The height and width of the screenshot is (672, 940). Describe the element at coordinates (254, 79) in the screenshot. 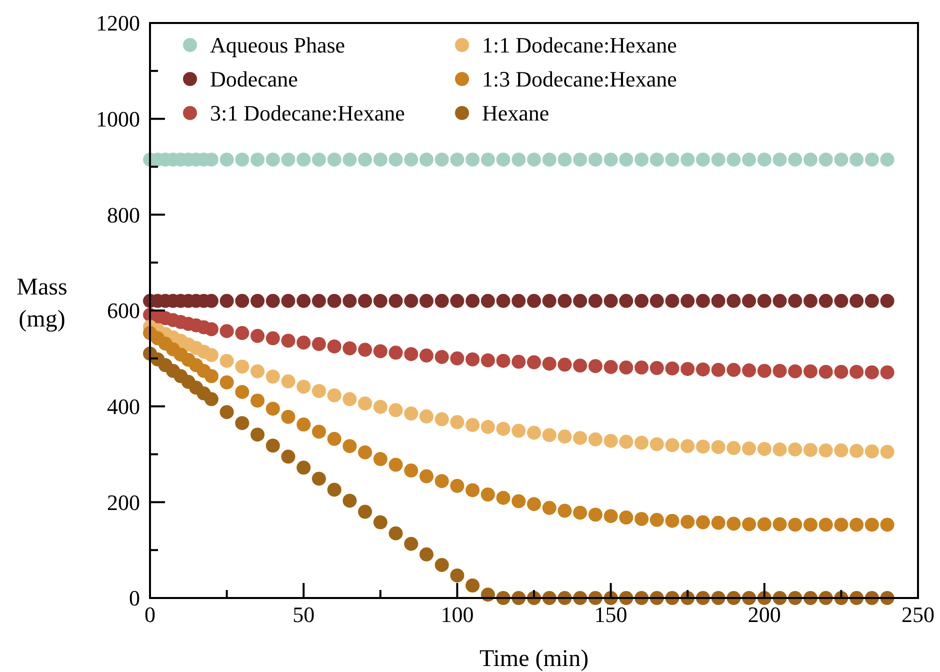

I see `legend-label: Dodecane` at that location.